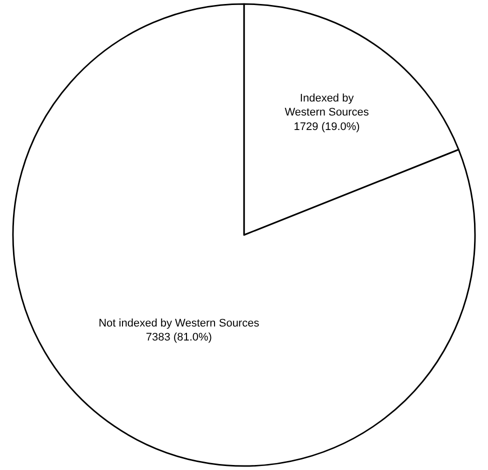 This screenshot has height=470, width=488. What do you see at coordinates (327, 105) in the screenshot?
I see `slice-label: Indexed by Western Sources` at bounding box center [327, 105].